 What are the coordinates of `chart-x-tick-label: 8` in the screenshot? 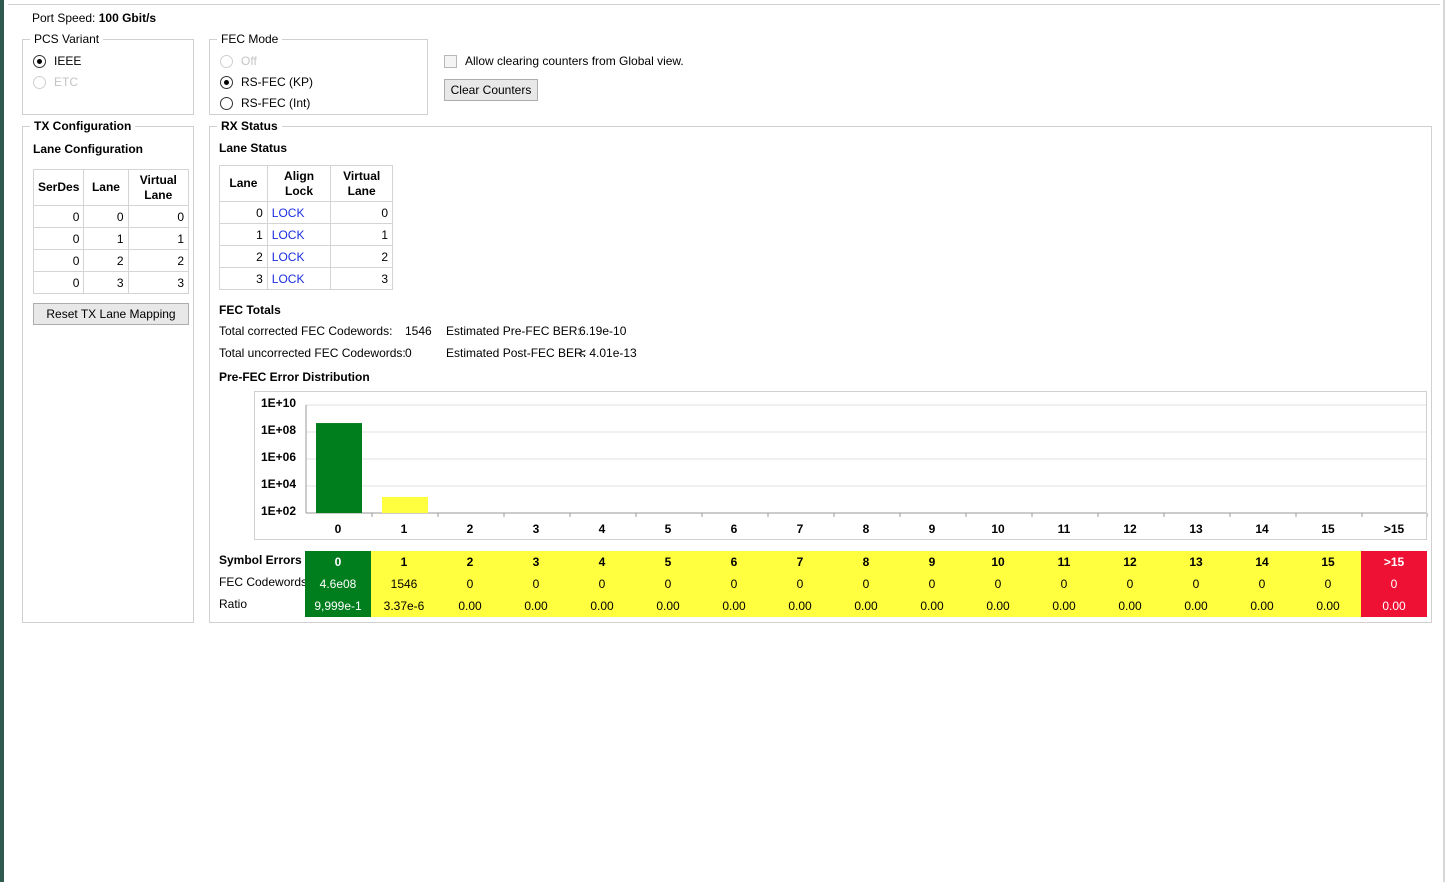 It's located at (866, 529).